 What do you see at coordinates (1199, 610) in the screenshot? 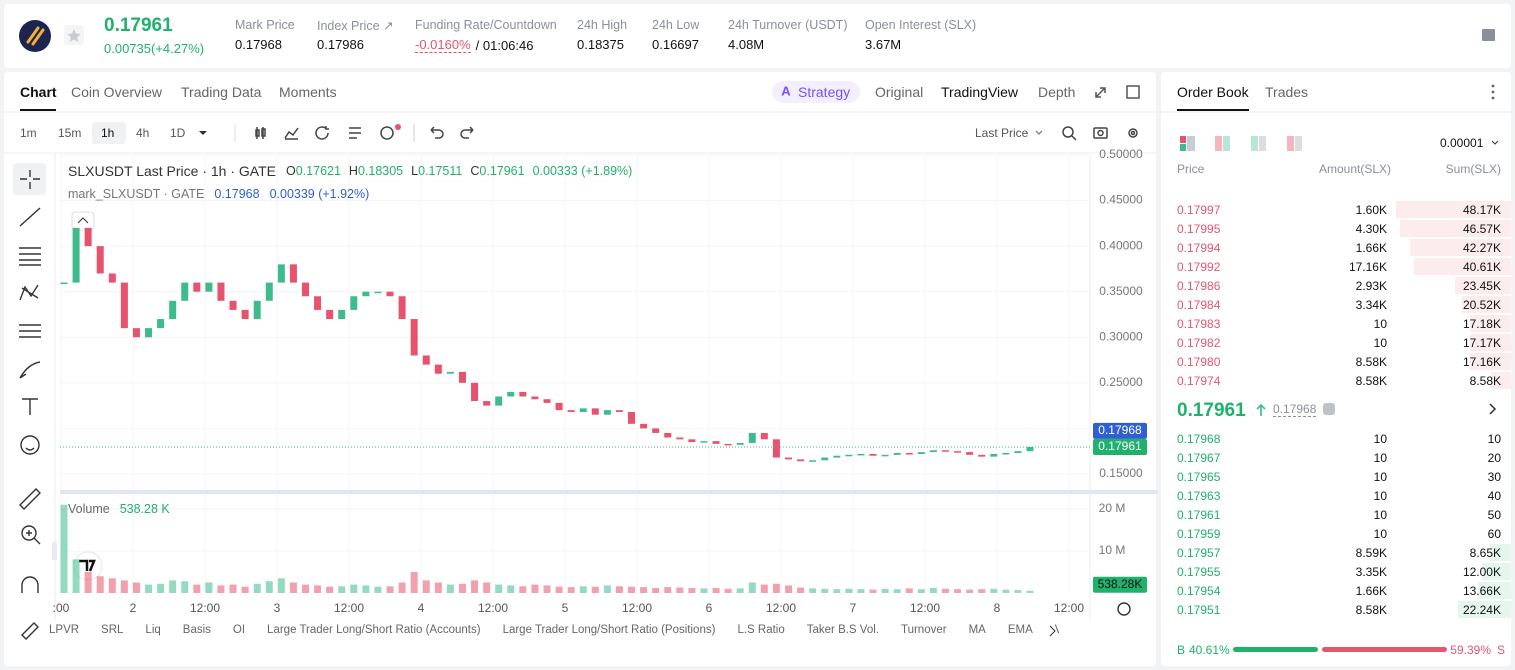
I see `book-price: 0.17951` at bounding box center [1199, 610].